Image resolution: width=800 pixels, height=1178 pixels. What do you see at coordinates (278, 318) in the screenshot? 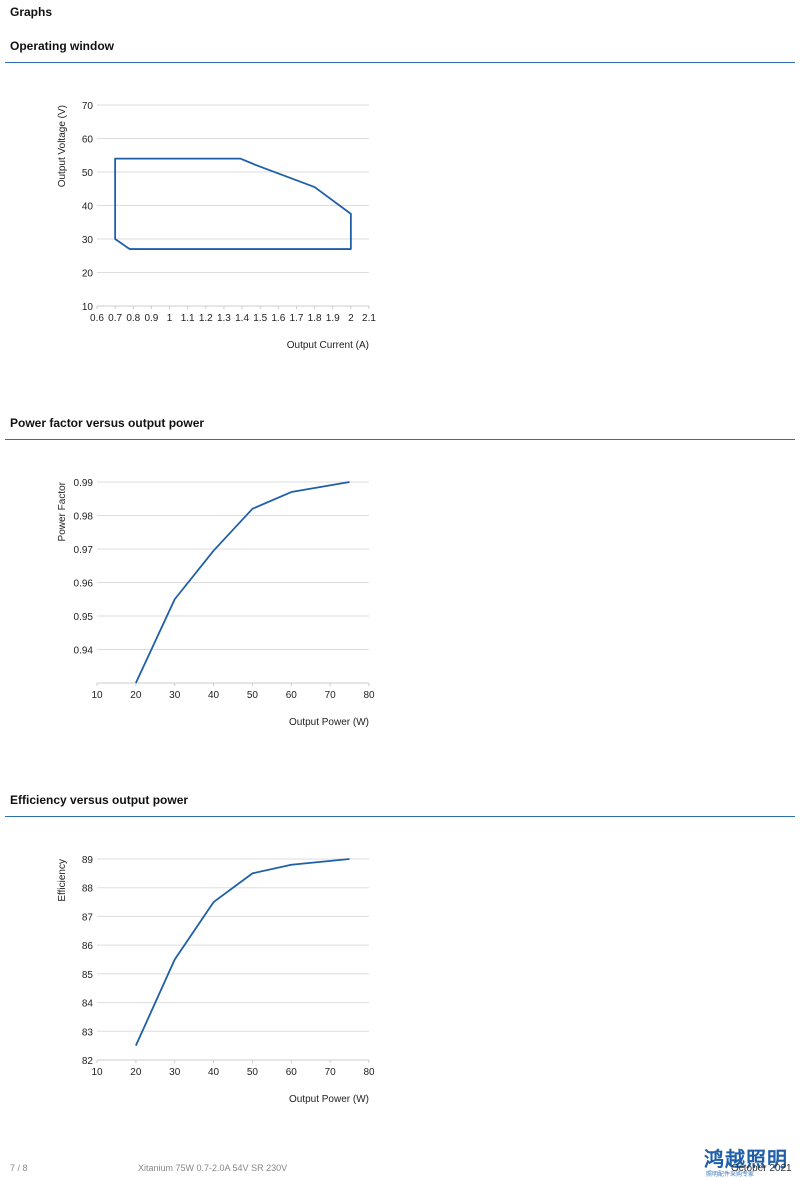
I see `x-tick-label: 1.6` at bounding box center [278, 318].